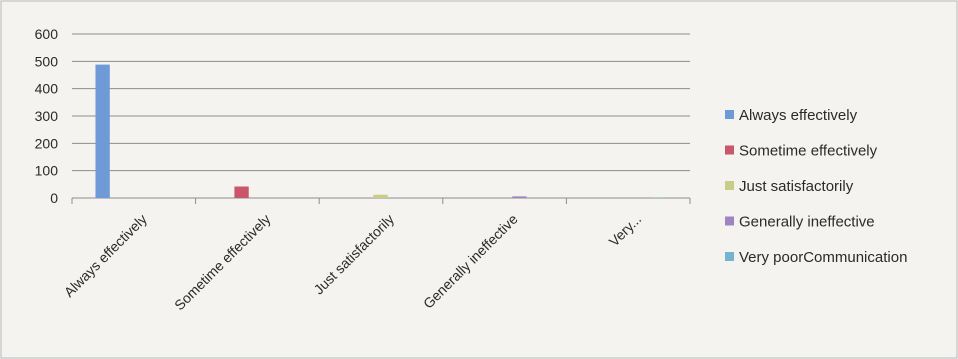  I want to click on y-tick-label: 400, so click(47, 89).